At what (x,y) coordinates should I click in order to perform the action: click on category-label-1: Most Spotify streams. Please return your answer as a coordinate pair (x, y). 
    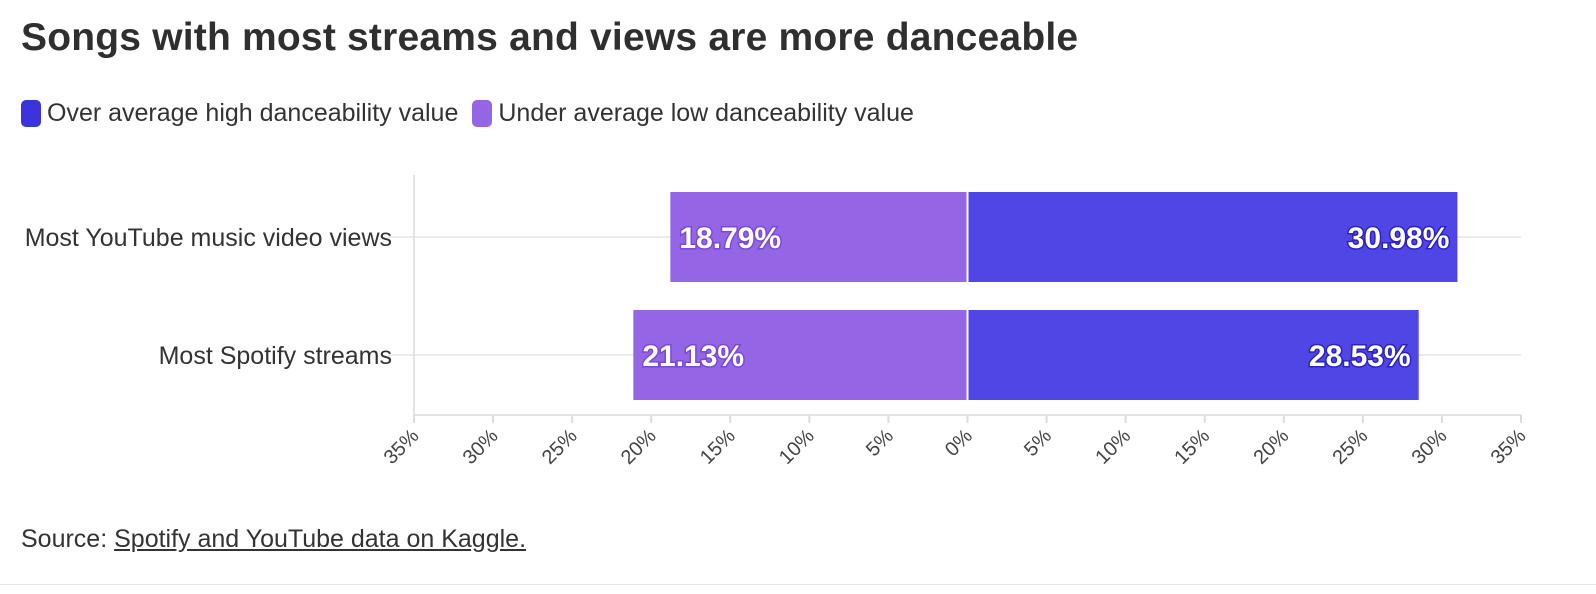
    Looking at the image, I should click on (275, 356).